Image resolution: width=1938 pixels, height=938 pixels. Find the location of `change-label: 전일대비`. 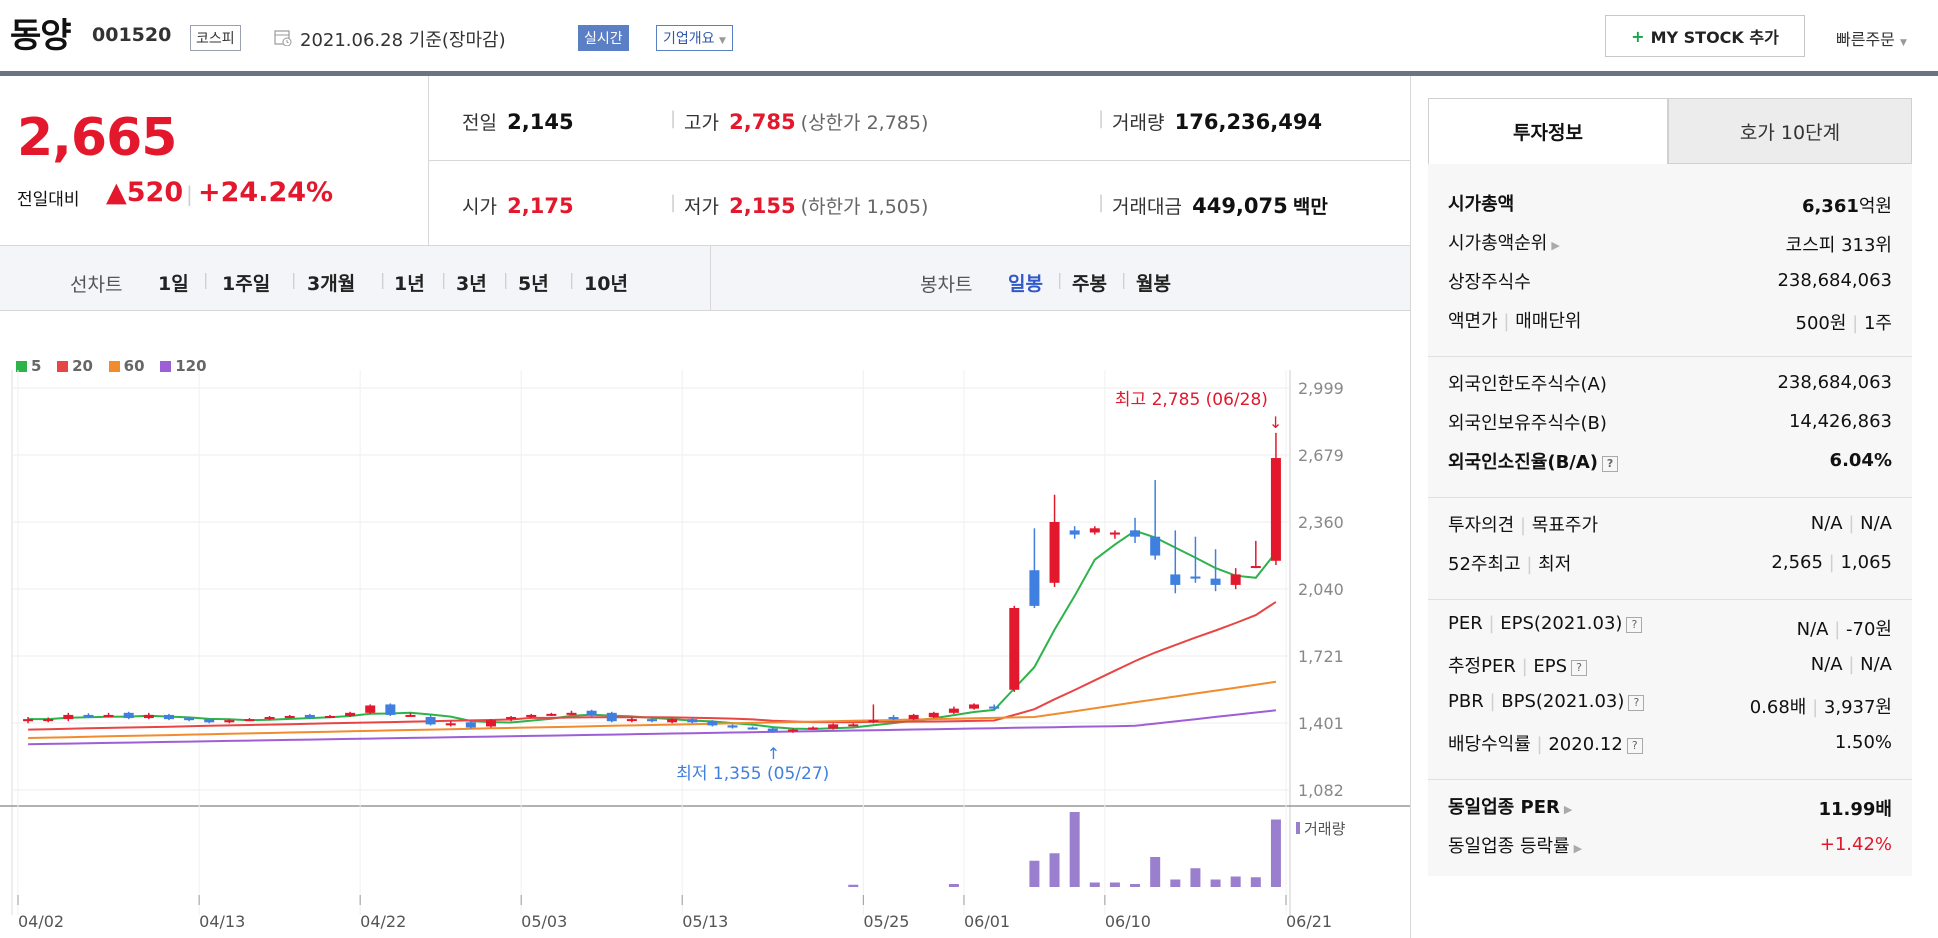

change-label: 전일대비 is located at coordinates (48, 200).